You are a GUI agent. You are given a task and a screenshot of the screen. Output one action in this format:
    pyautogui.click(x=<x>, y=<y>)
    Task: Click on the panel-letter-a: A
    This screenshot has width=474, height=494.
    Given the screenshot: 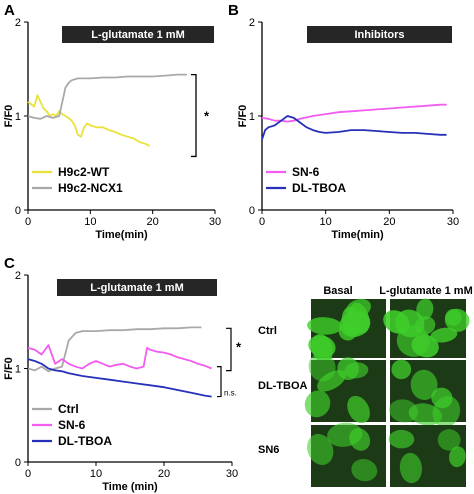 What is the action you would take?
    pyautogui.click(x=9, y=10)
    